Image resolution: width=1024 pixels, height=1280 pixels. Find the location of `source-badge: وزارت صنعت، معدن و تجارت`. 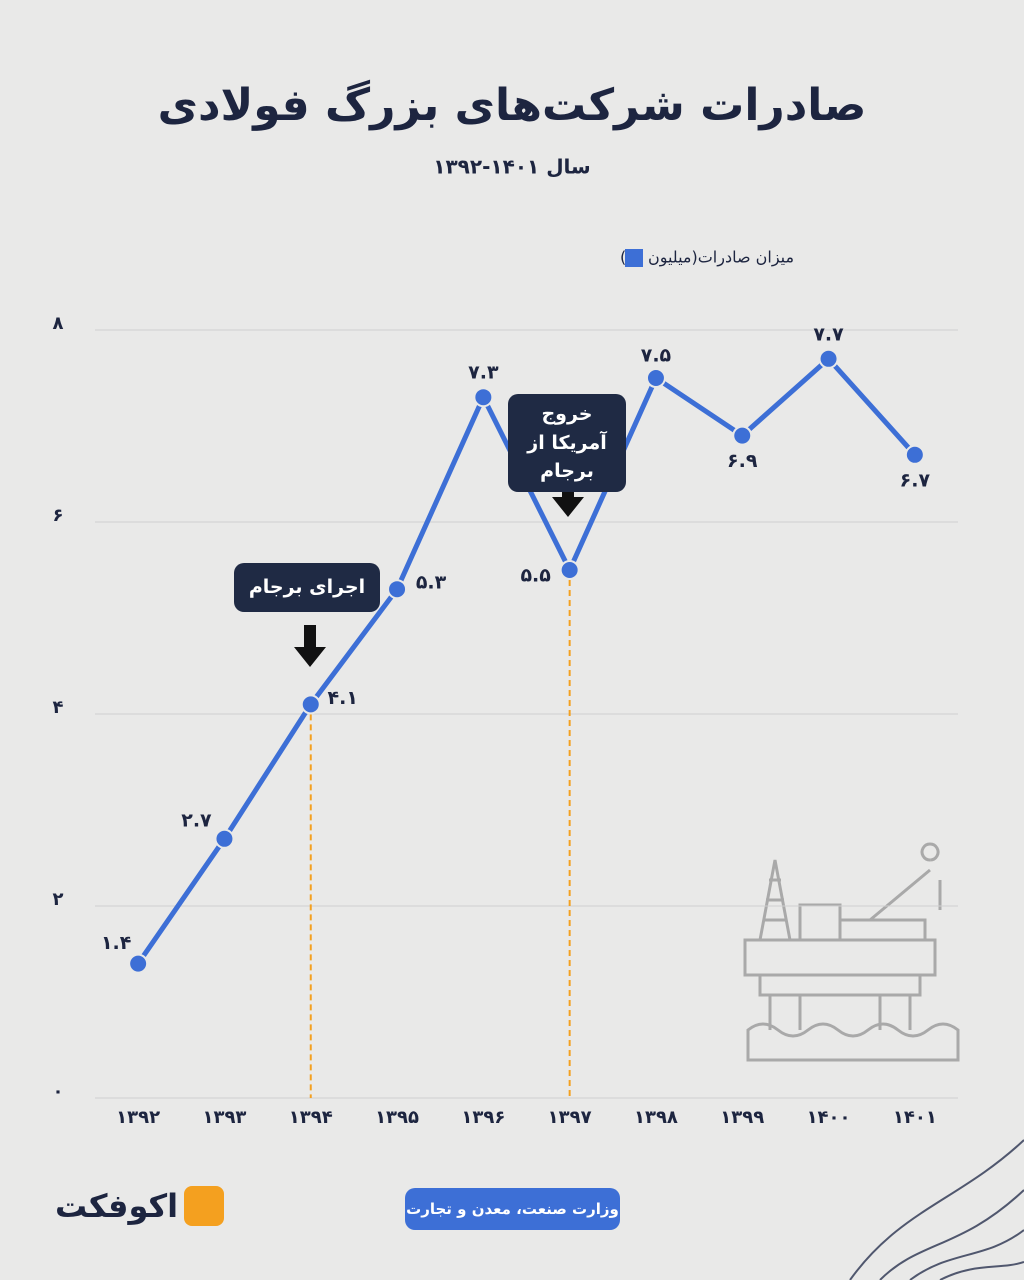

source-badge: وزارت صنعت، معدن و تجارت is located at coordinates (512, 1209).